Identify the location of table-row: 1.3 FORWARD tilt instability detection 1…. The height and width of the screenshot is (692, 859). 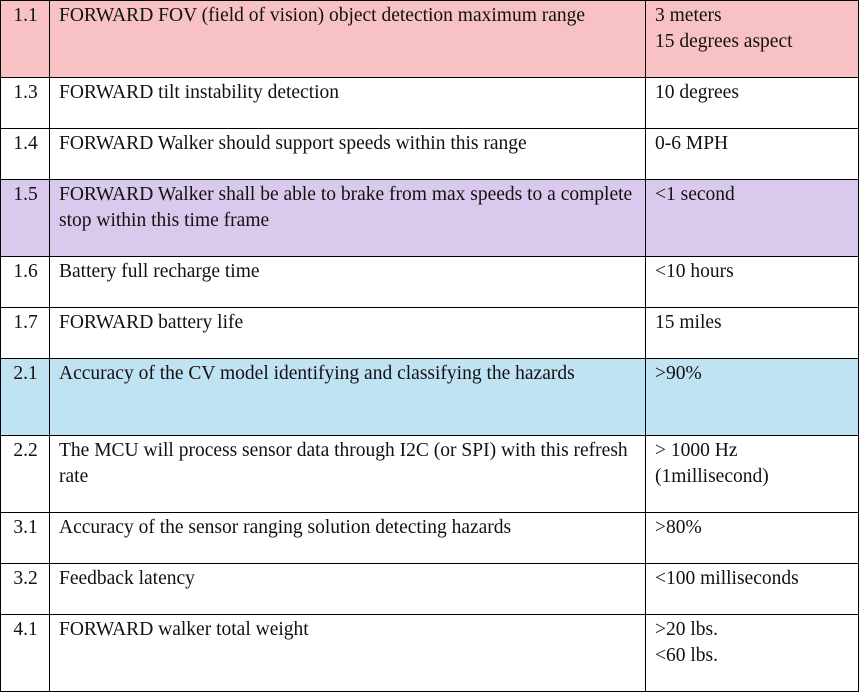
(429, 103).